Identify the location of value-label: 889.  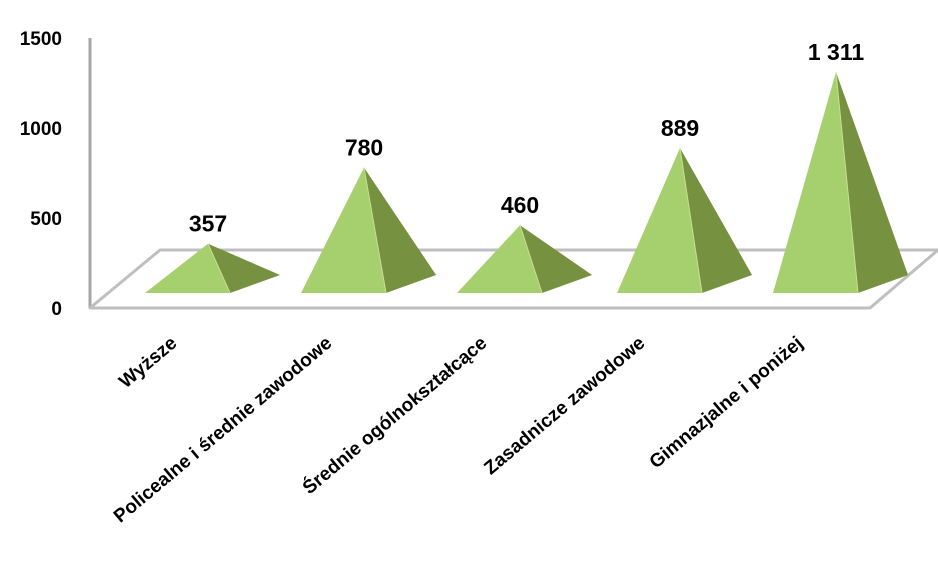
(680, 128).